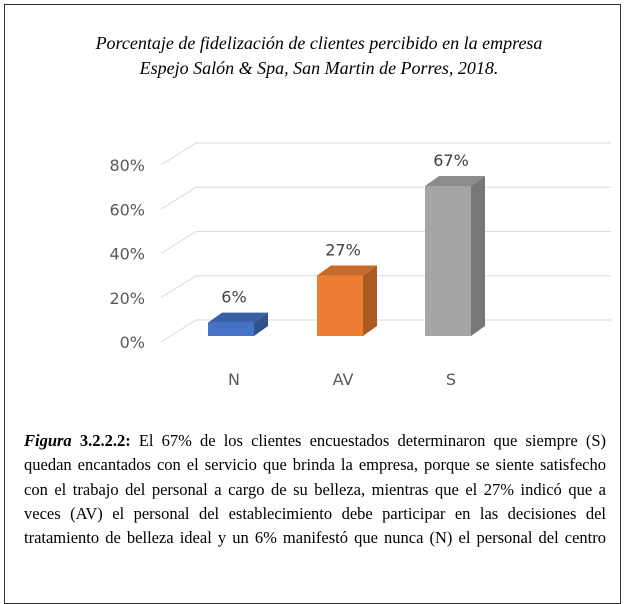  What do you see at coordinates (451, 160) in the screenshot?
I see `value-label: 67%` at bounding box center [451, 160].